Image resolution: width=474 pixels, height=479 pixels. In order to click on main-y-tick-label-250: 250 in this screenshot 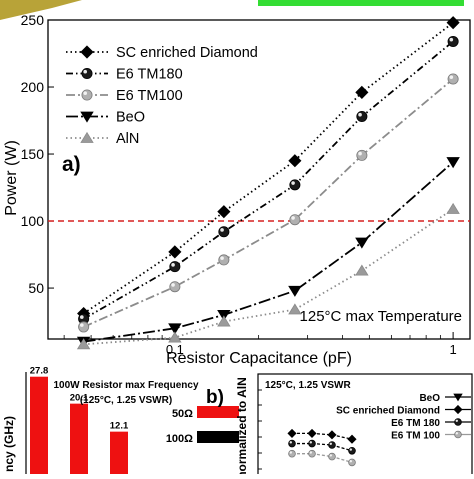, I will do `click(33, 20)`.